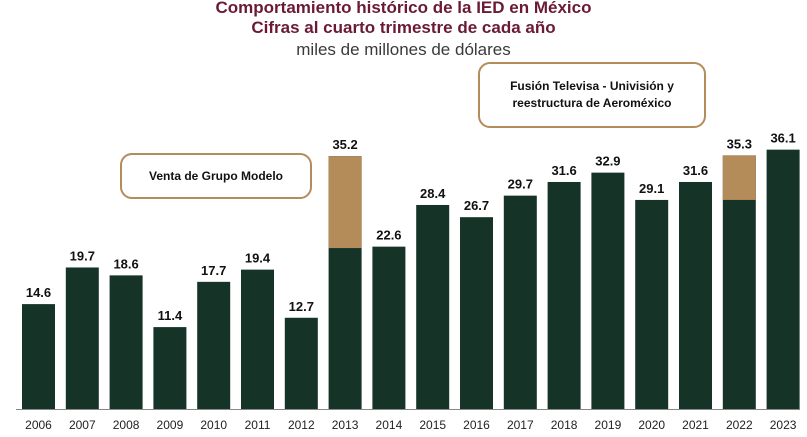 Image resolution: width=807 pixels, height=437 pixels. I want to click on chart-unit: miles de millones de dólares, so click(403, 49).